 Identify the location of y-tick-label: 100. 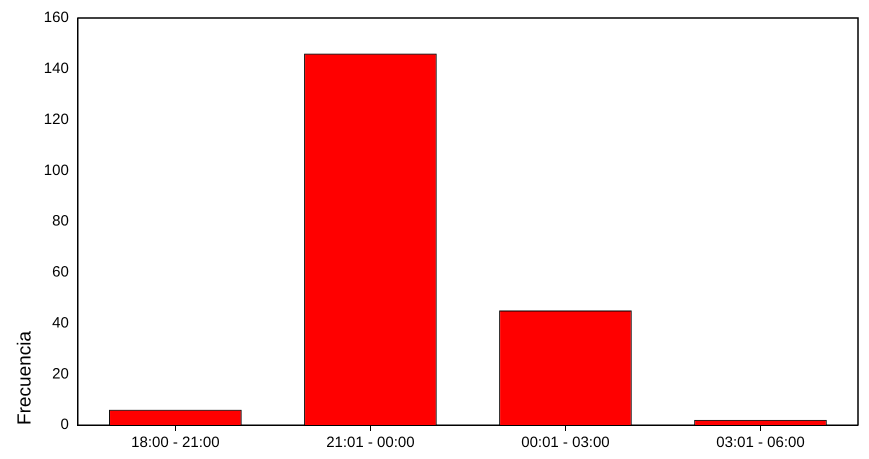
(56, 170).